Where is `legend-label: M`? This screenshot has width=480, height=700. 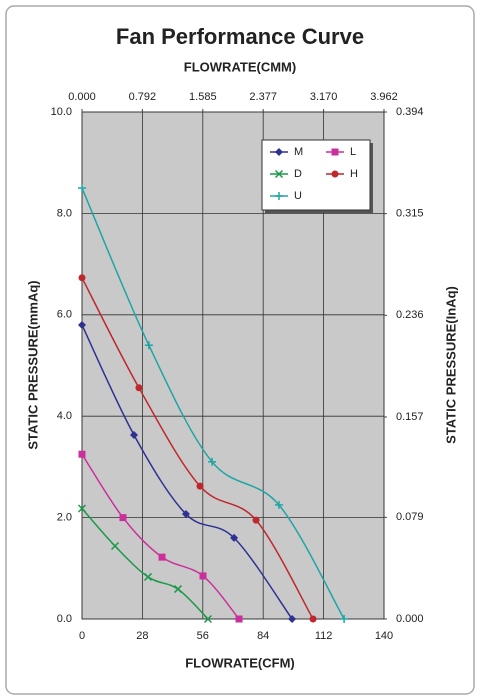 legend-label: M is located at coordinates (298, 152).